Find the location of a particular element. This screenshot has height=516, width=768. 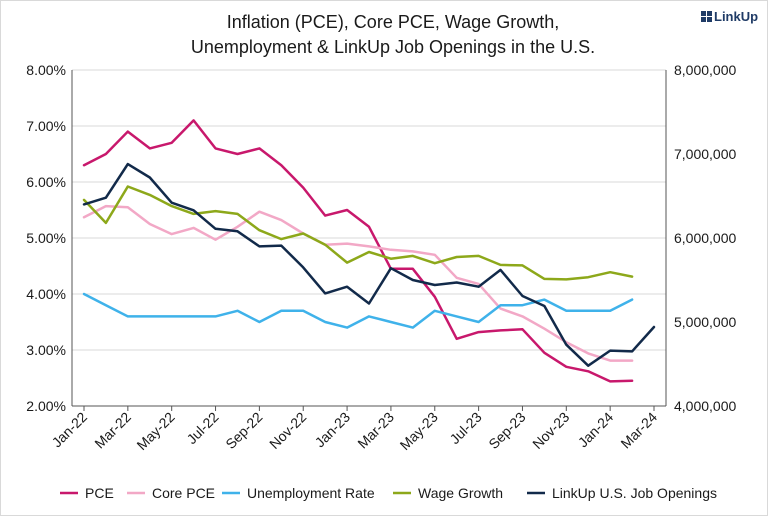

logo-text: LinkUp is located at coordinates (736, 16).